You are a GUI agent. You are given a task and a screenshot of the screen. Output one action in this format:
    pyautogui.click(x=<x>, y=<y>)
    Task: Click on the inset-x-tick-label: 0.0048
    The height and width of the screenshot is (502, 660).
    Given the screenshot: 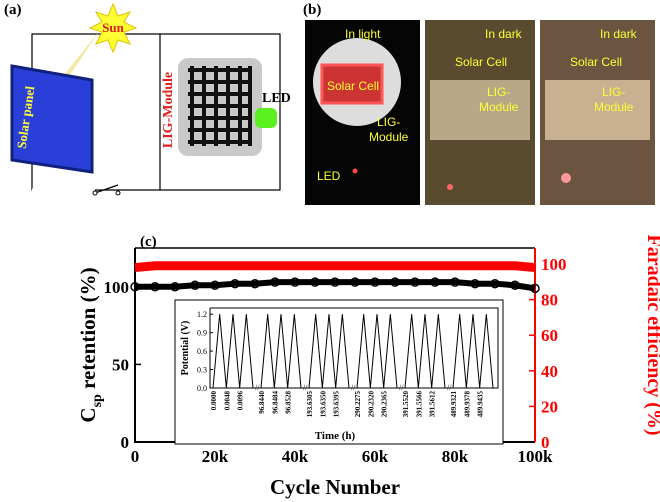 What is the action you would take?
    pyautogui.click(x=227, y=401)
    